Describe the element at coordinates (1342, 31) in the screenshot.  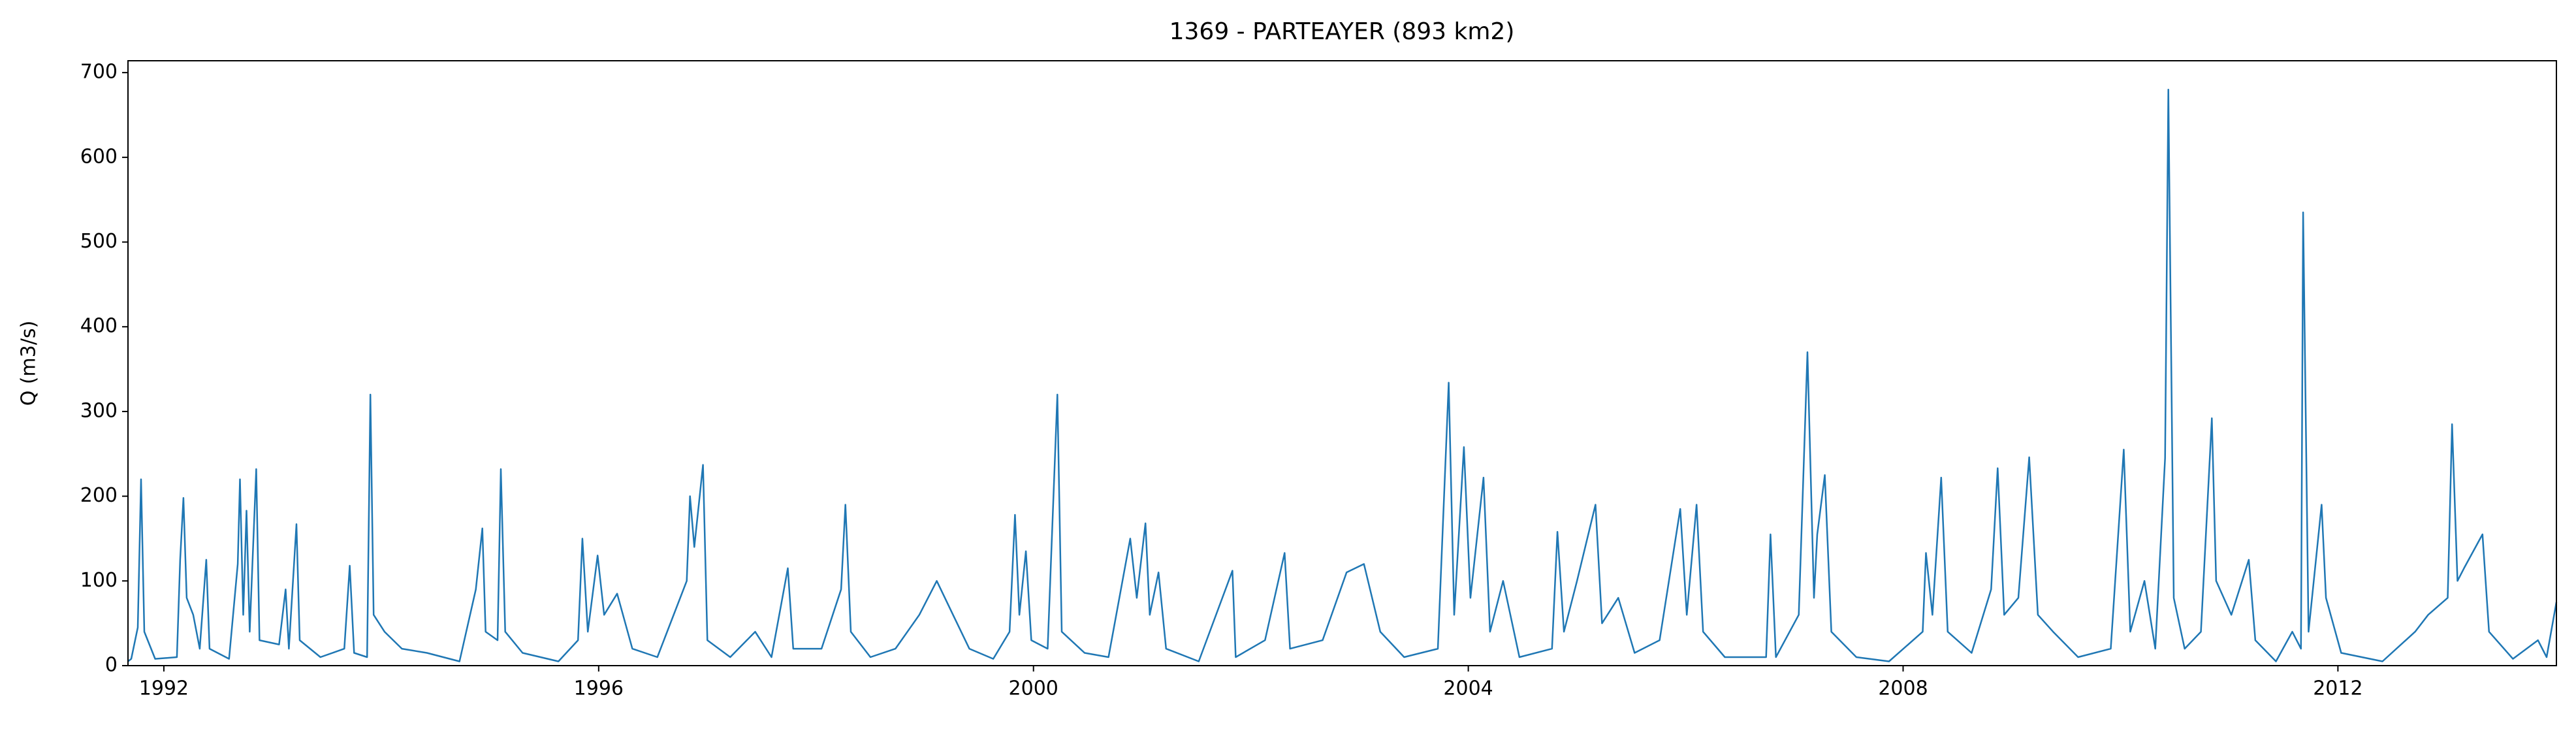
I see `chart-title: 1369 - PARTEAYER (893 km2)` at that location.